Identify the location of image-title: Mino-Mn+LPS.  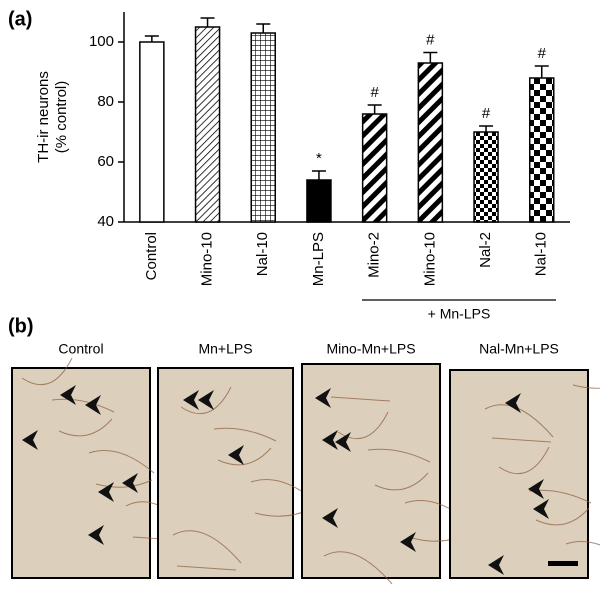
(370, 349).